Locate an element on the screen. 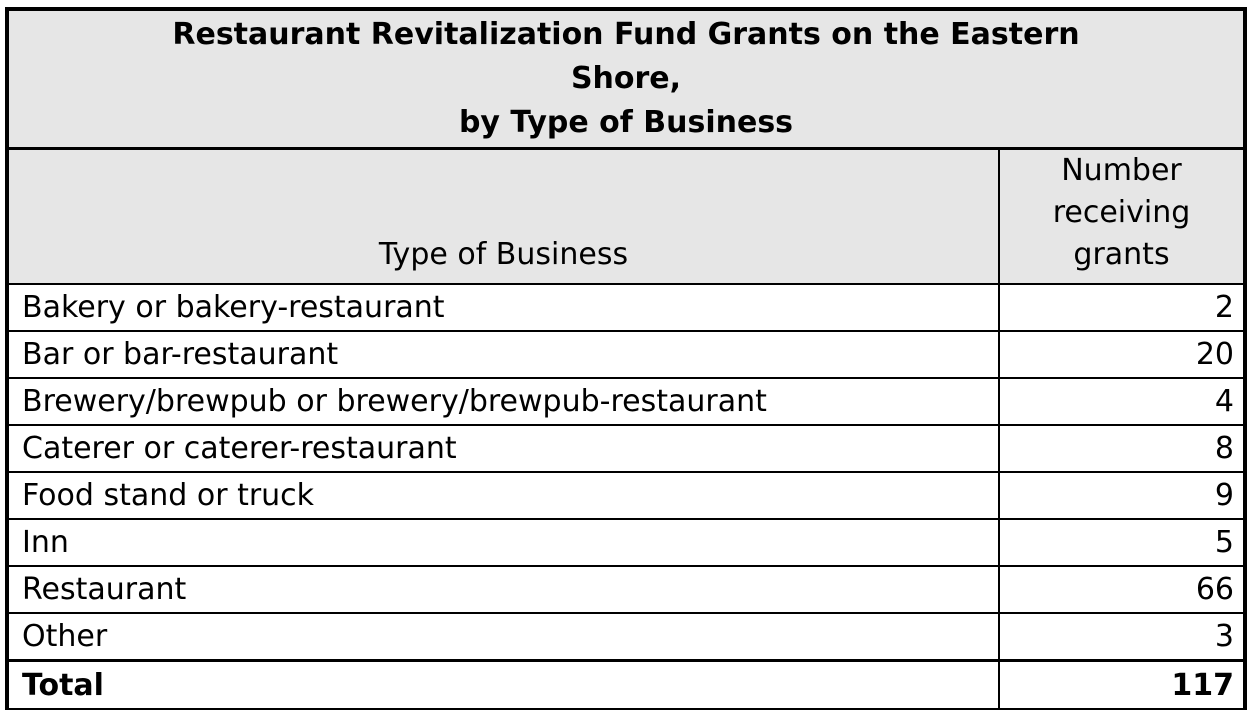  table-row: Caterer or caterer-restaurant 8 is located at coordinates (626, 448).